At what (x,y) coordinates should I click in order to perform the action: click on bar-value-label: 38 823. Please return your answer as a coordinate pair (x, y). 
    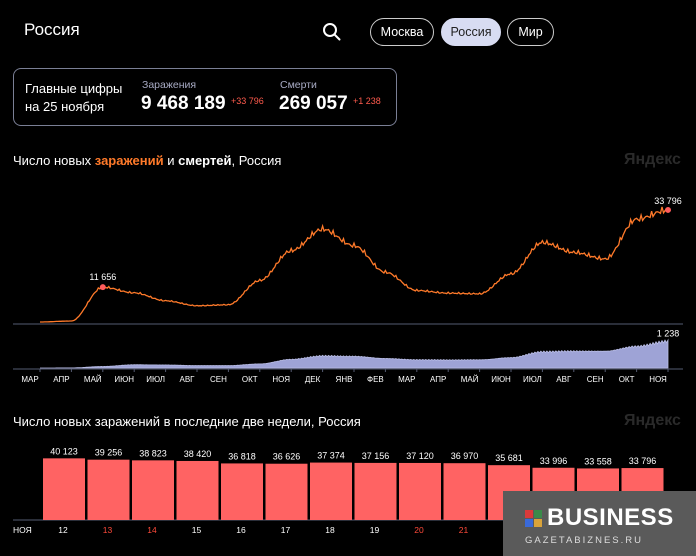
    Looking at the image, I should click on (153, 453).